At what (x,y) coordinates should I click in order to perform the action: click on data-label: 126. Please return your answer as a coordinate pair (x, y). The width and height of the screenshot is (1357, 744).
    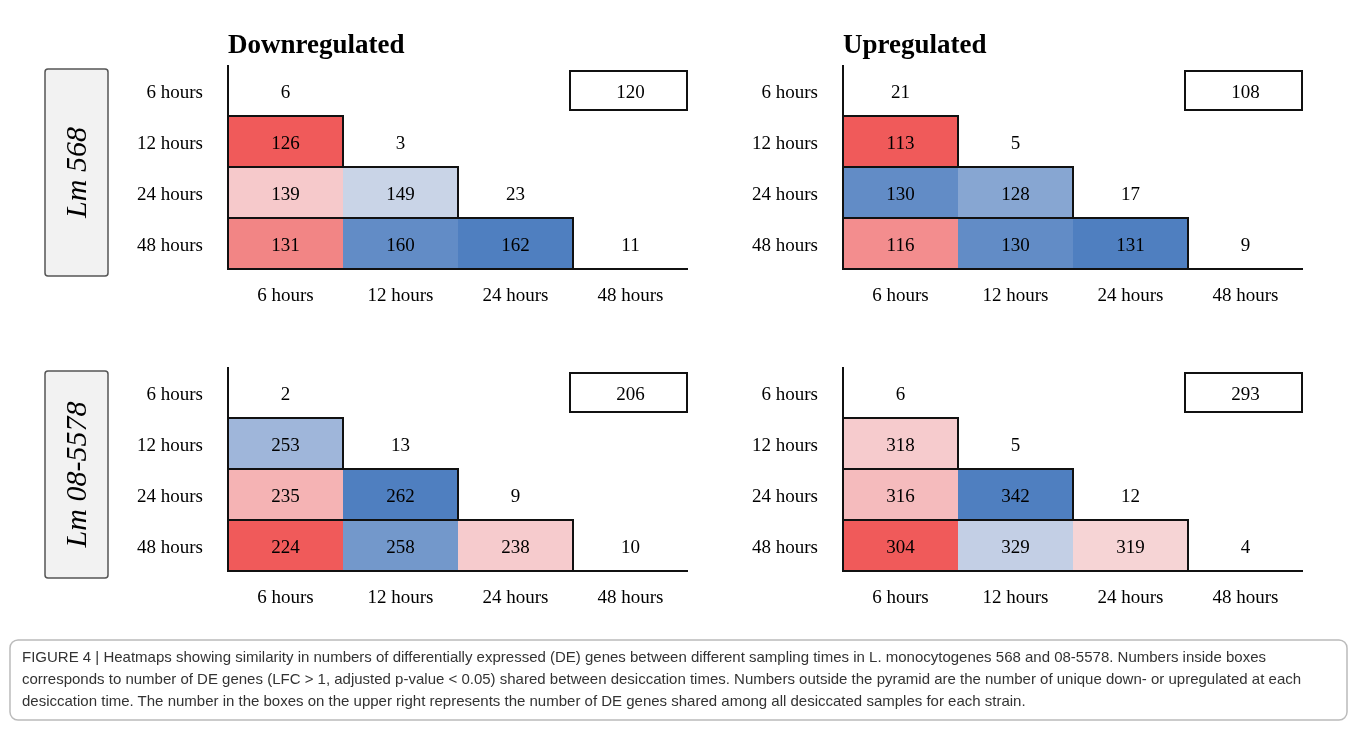
    Looking at the image, I should click on (285, 142).